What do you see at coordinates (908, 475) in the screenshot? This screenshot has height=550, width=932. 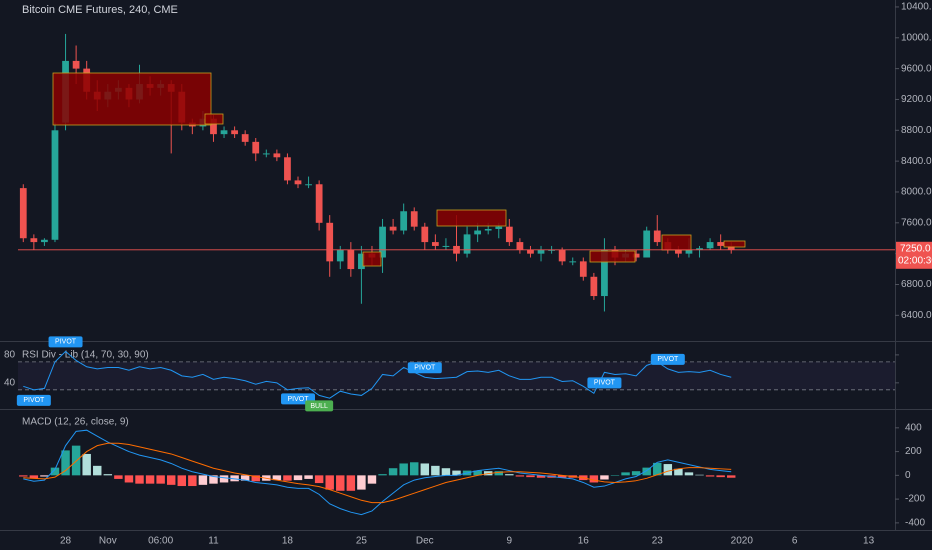 I see `y-tick-label: 0` at bounding box center [908, 475].